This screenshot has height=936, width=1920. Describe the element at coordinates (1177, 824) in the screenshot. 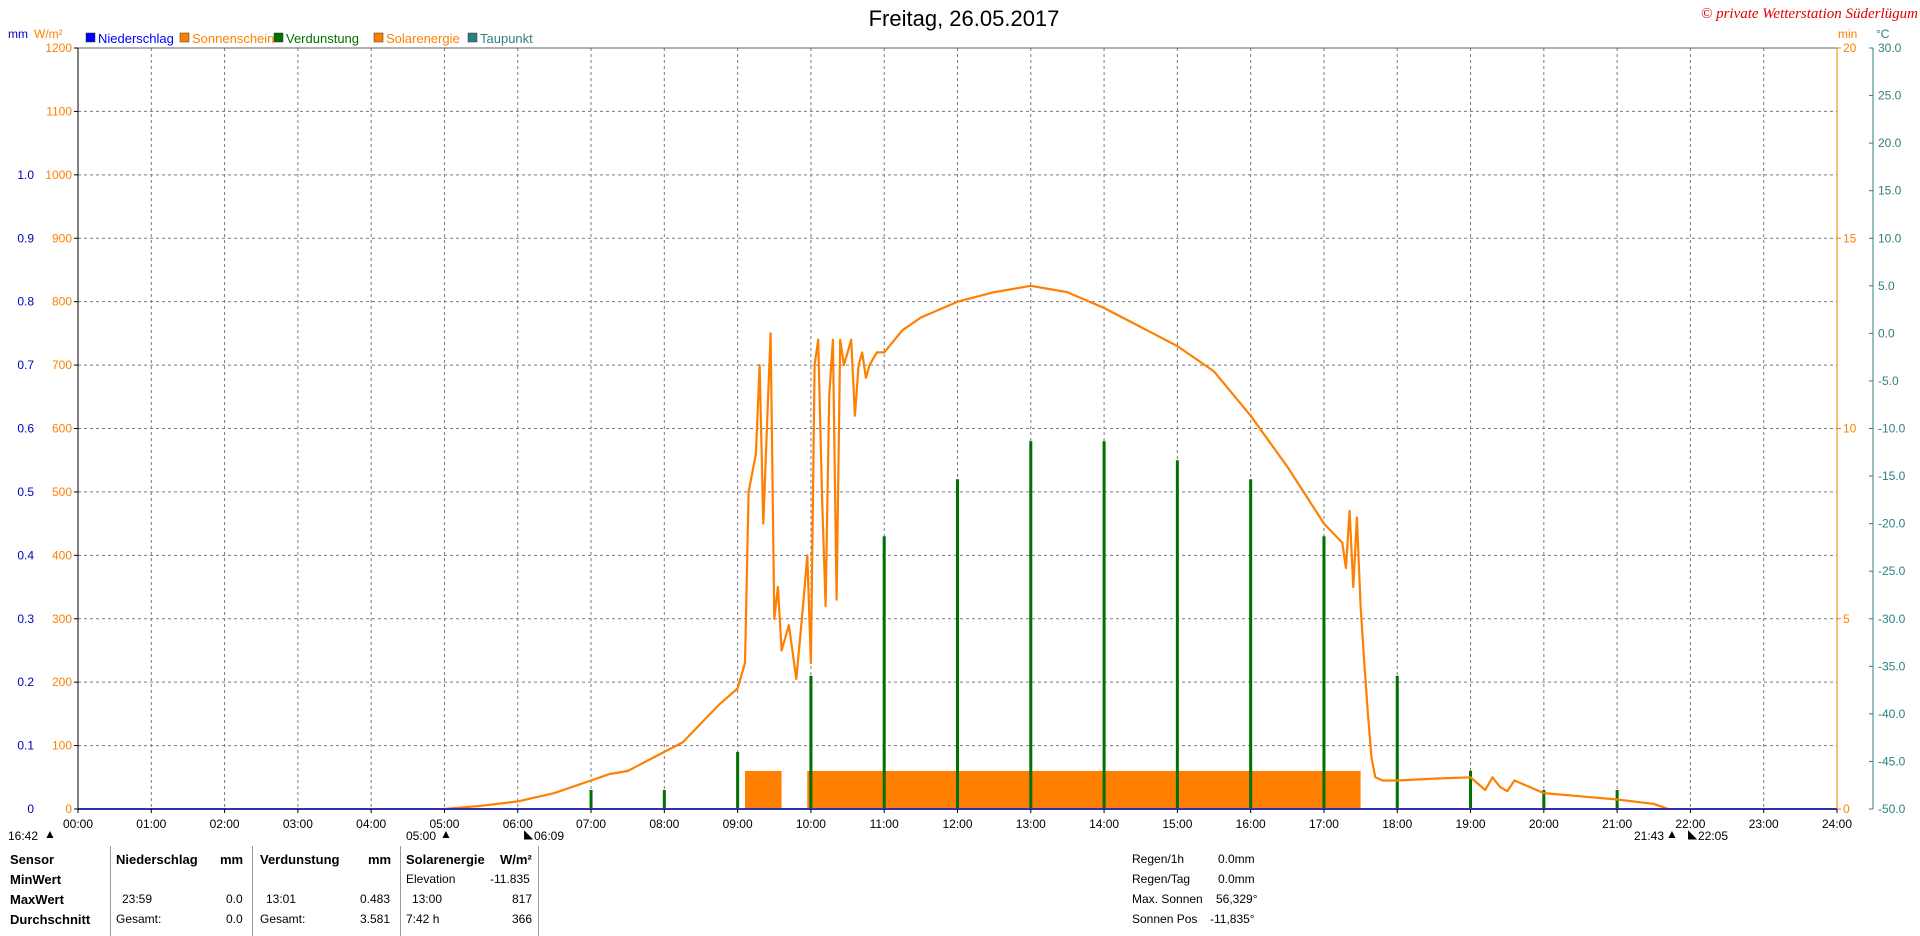

I see `x-tick-label: 15:00` at that location.